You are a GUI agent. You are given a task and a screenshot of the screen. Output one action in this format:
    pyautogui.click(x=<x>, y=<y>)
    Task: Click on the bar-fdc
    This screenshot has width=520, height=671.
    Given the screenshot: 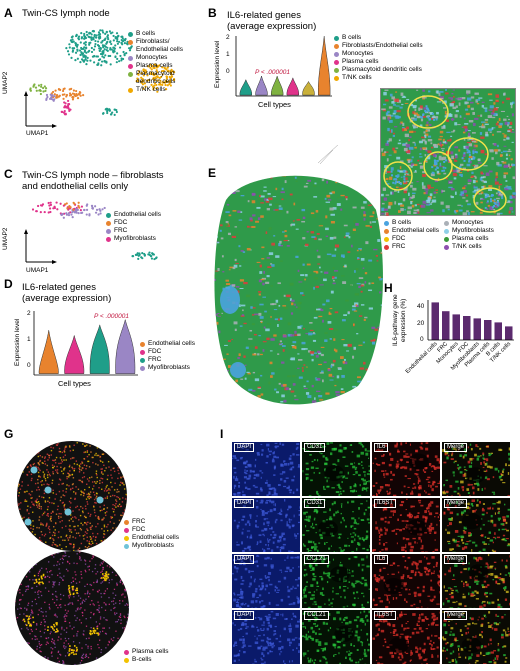 What is the action you would take?
    pyautogui.click(x=467, y=328)
    